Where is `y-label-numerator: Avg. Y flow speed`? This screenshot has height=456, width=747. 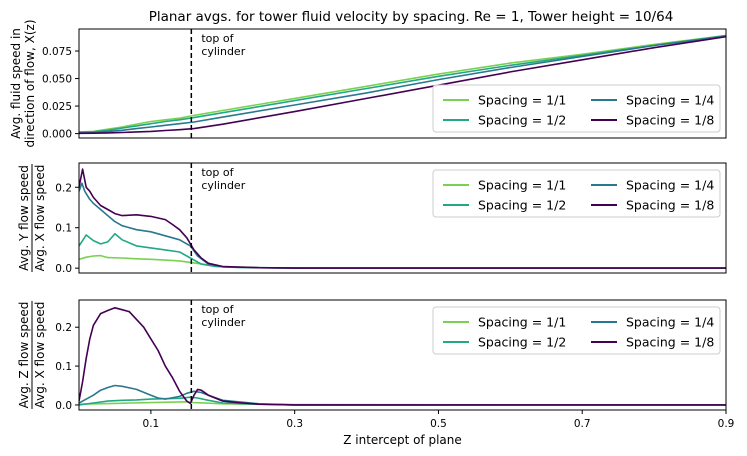 y-label-numerator: Avg. Y flow speed is located at coordinates (24, 218).